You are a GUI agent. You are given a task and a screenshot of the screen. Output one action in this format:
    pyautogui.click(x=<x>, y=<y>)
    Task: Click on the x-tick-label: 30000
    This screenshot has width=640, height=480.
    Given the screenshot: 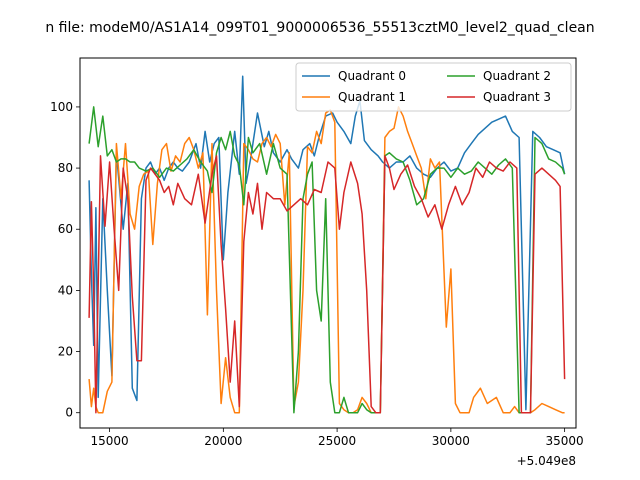 What is the action you would take?
    pyautogui.click(x=451, y=441)
    